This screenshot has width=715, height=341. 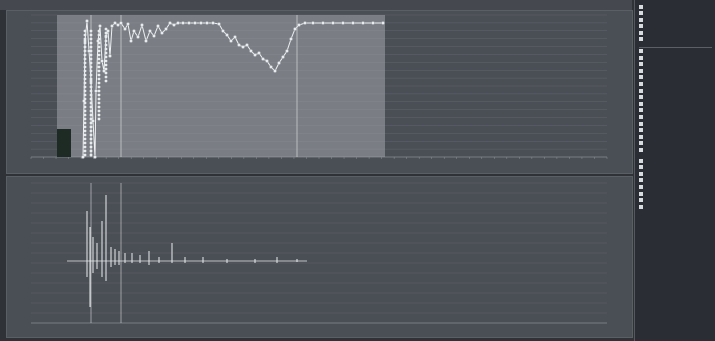 What do you see at coordinates (316, 5) in the screenshot?
I see `window-title-bar` at bounding box center [316, 5].